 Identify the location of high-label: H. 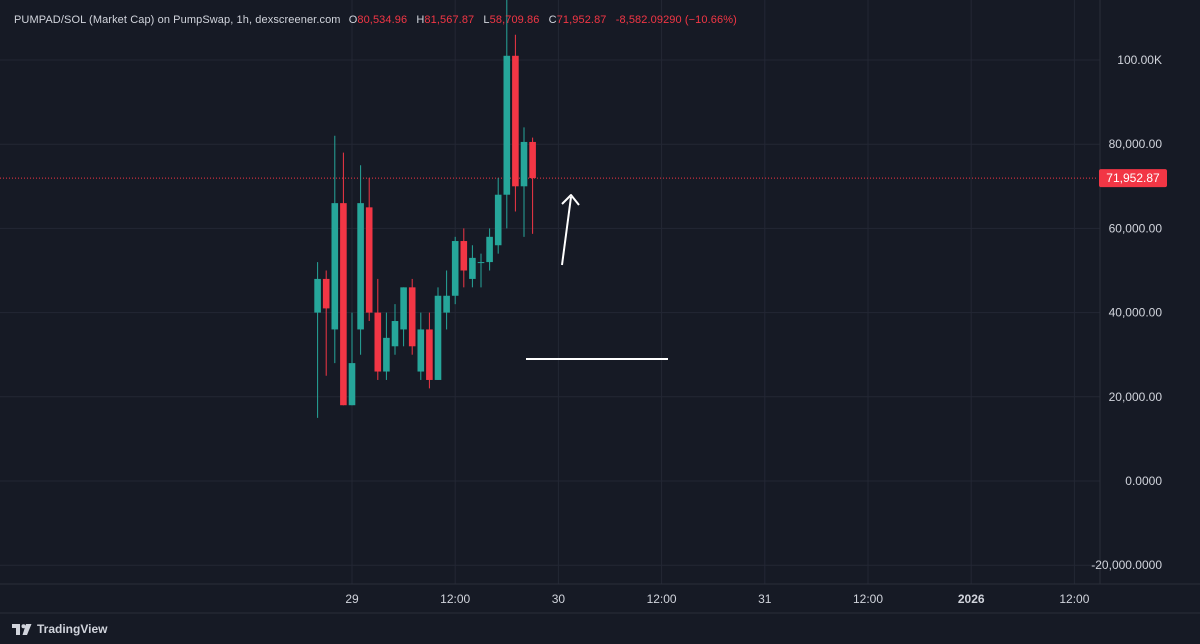
(420, 20).